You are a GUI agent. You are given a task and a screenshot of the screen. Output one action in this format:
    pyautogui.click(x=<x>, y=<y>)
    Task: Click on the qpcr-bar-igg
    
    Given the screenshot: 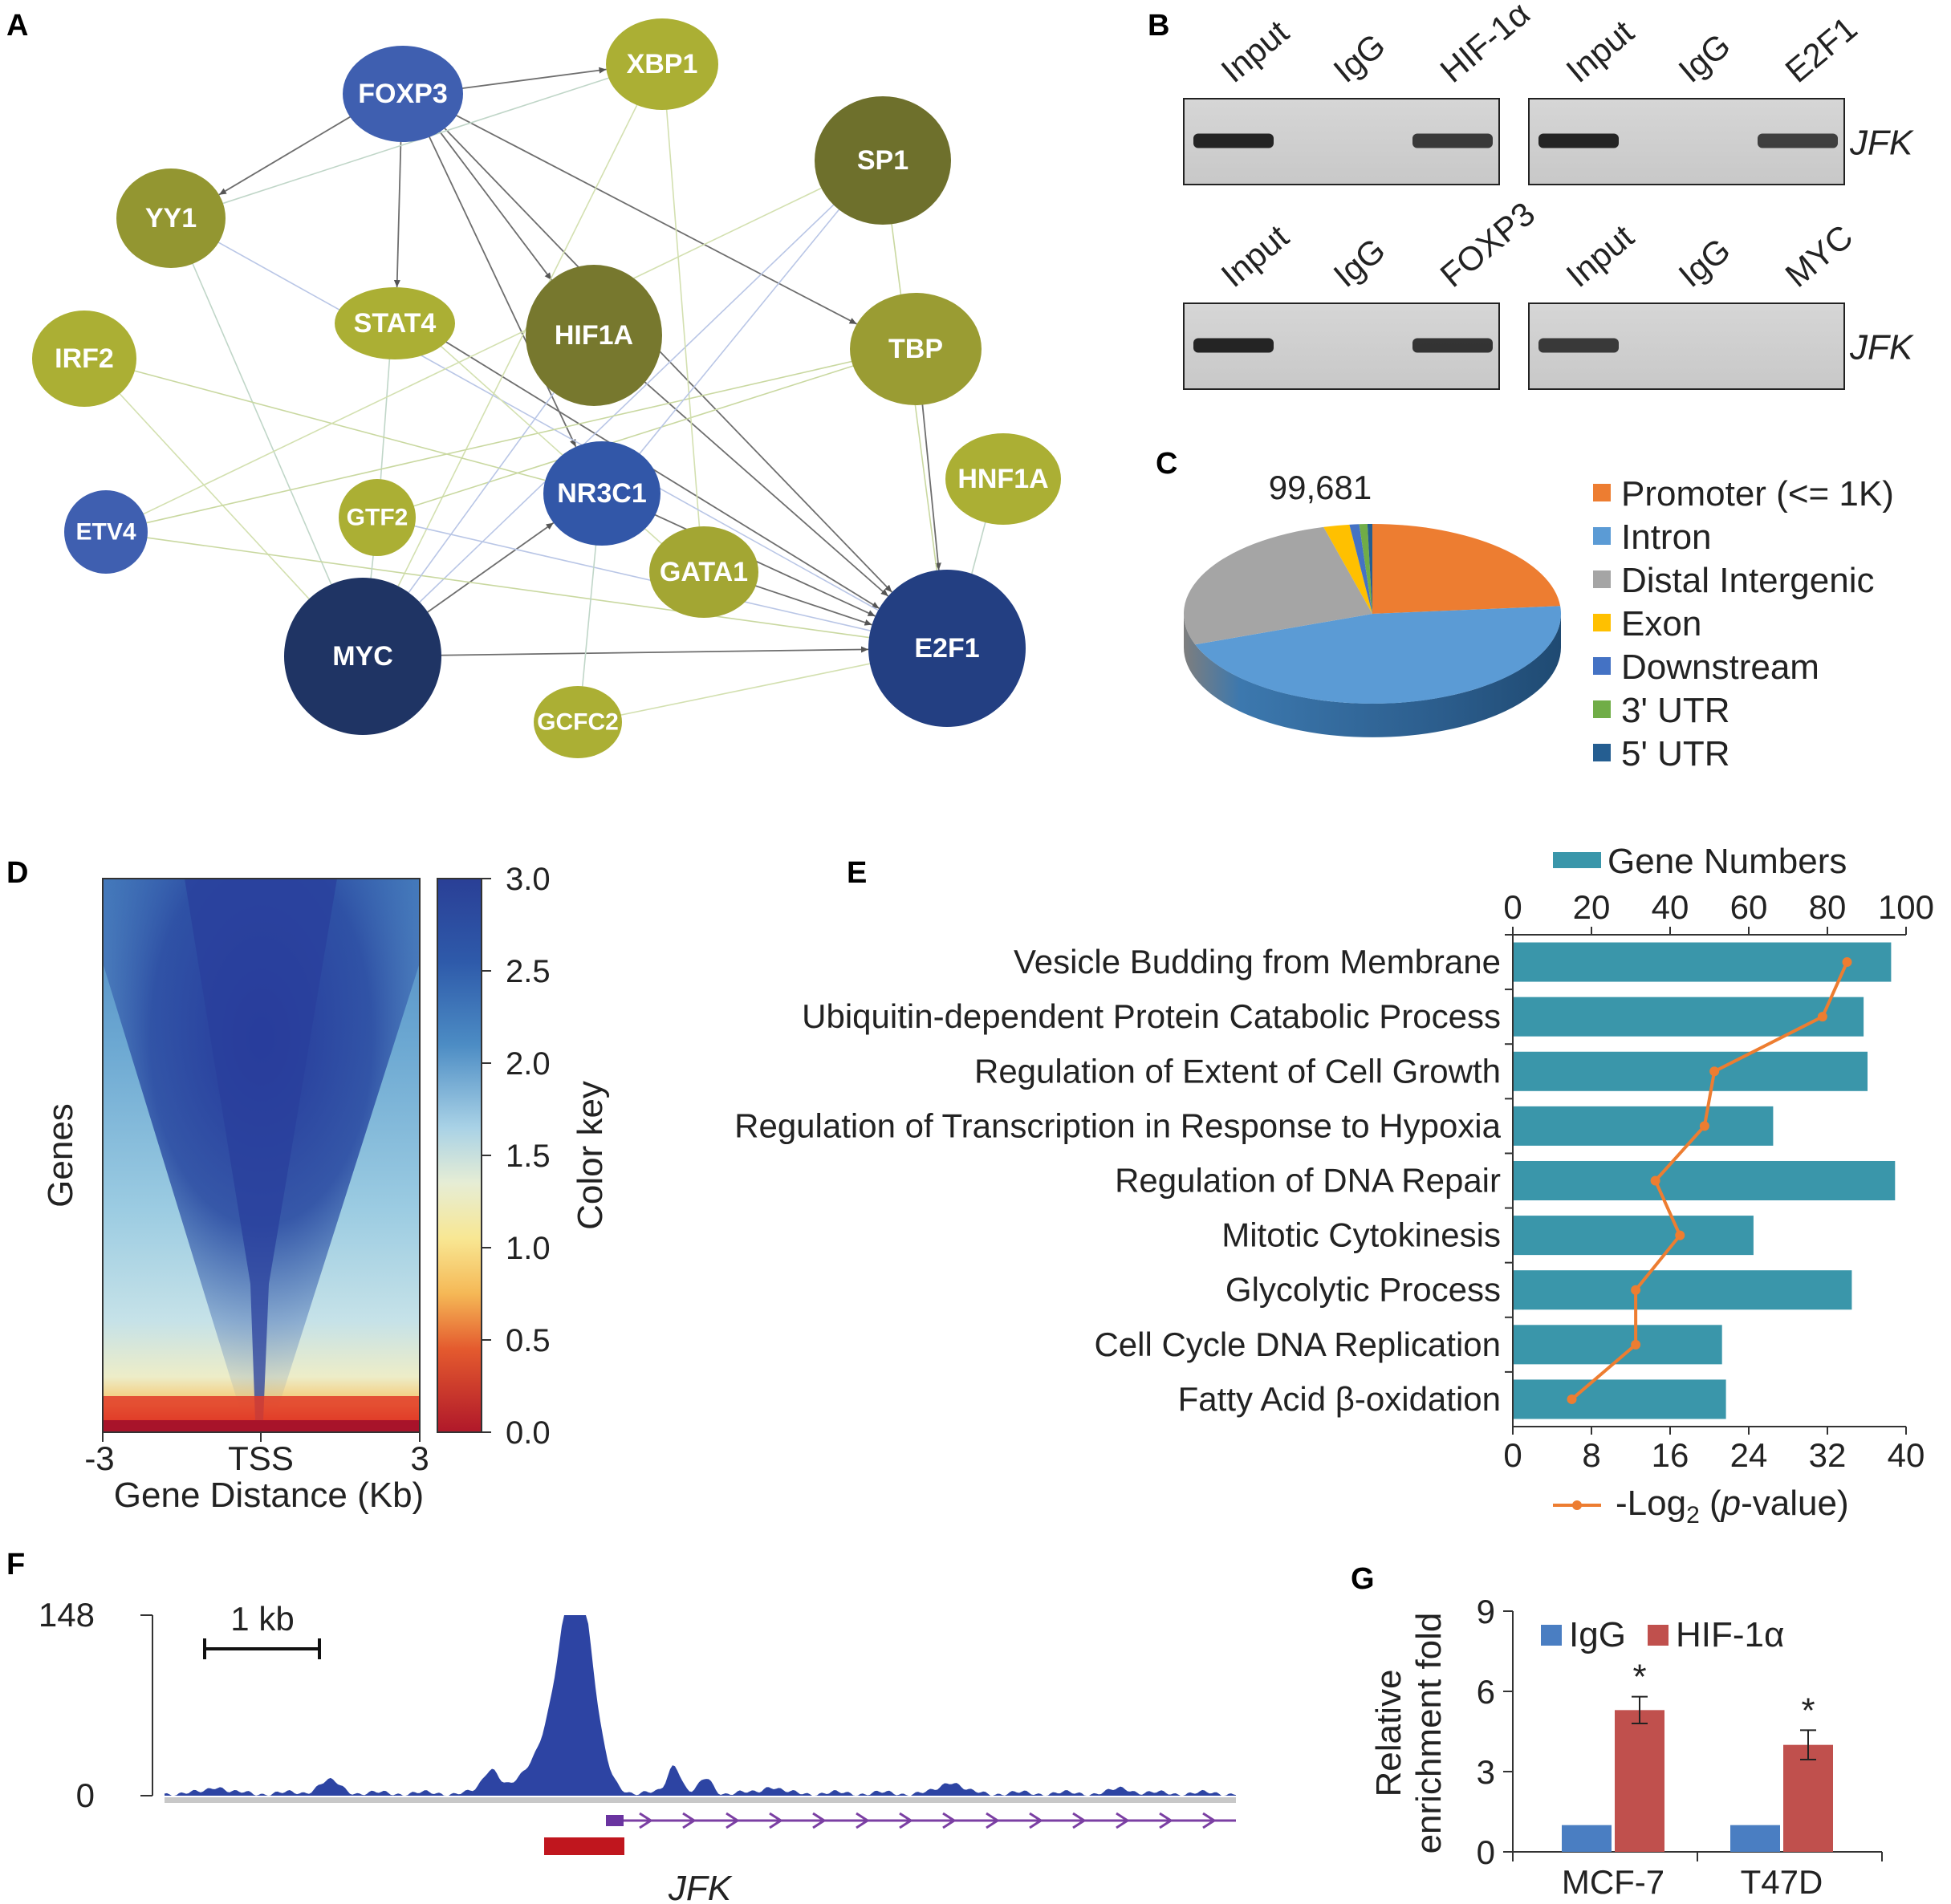 What is the action you would take?
    pyautogui.click(x=1755, y=1838)
    